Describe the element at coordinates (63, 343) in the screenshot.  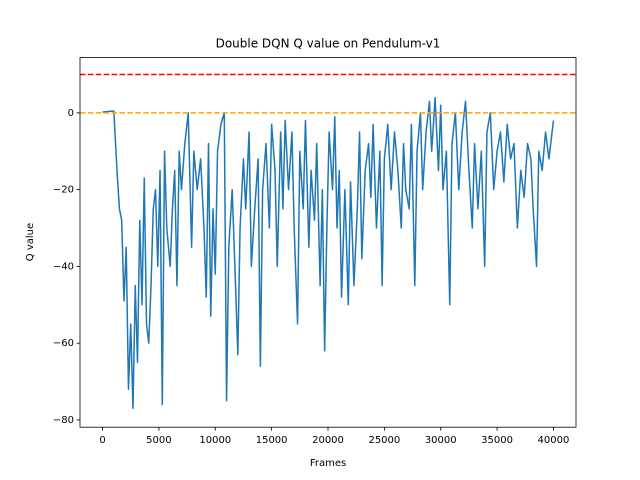
I see `y-tick-label: −60` at that location.